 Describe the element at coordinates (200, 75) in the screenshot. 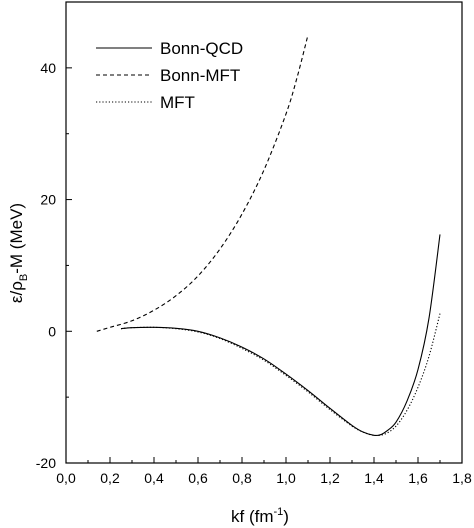

I see `legend-label: Bonn-MFT` at that location.